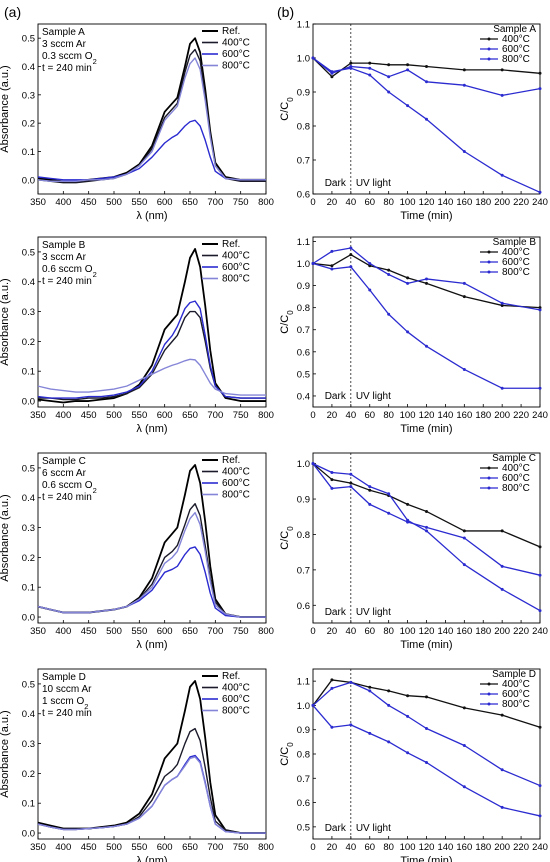  Describe the element at coordinates (312, 631) in the screenshot. I see `x-tick-label: 0` at that location.